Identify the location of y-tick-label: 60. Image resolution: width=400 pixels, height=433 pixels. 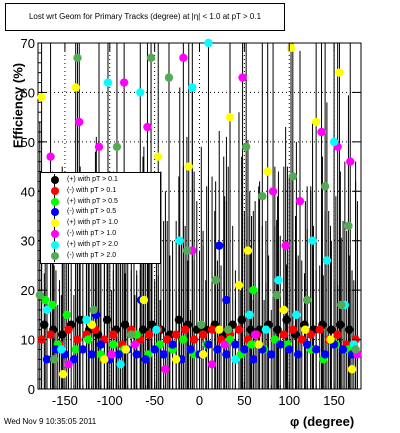
(28, 92).